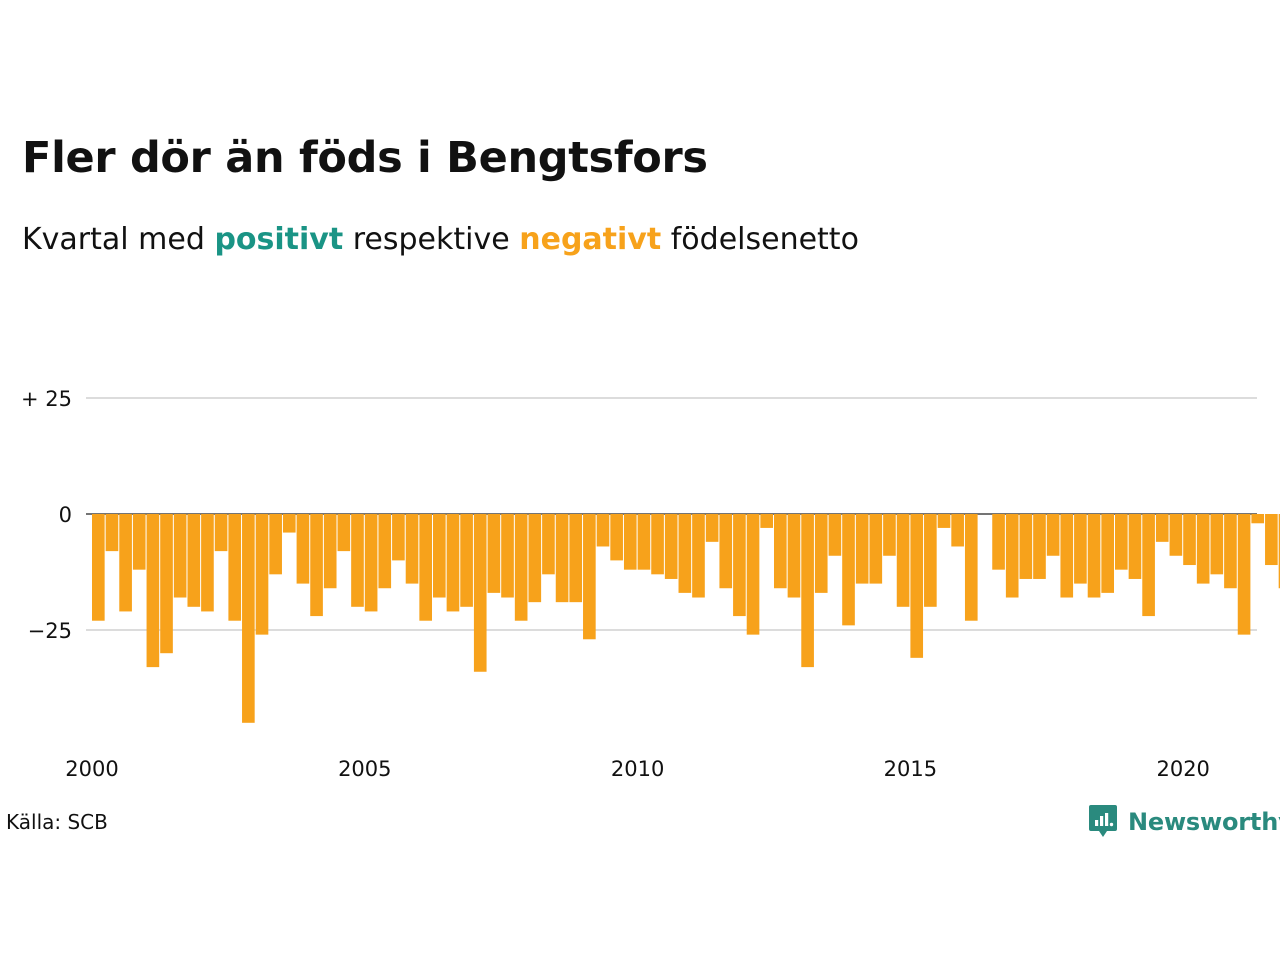 This screenshot has height=960, width=1280. I want to click on bar-2010-q2, so click(657, 544).